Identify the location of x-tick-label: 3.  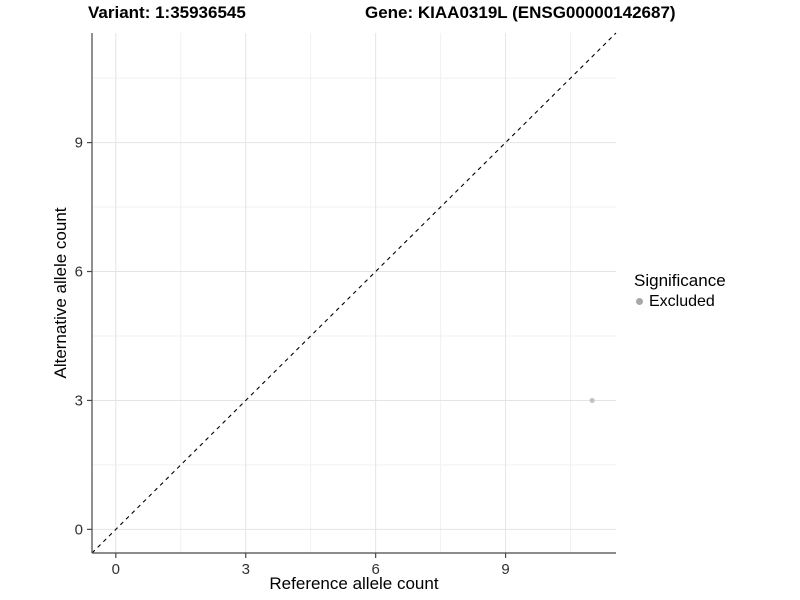
(246, 569).